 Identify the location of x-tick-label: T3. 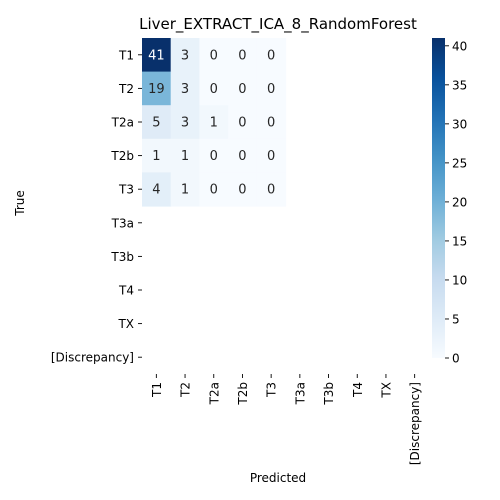
(272, 390).